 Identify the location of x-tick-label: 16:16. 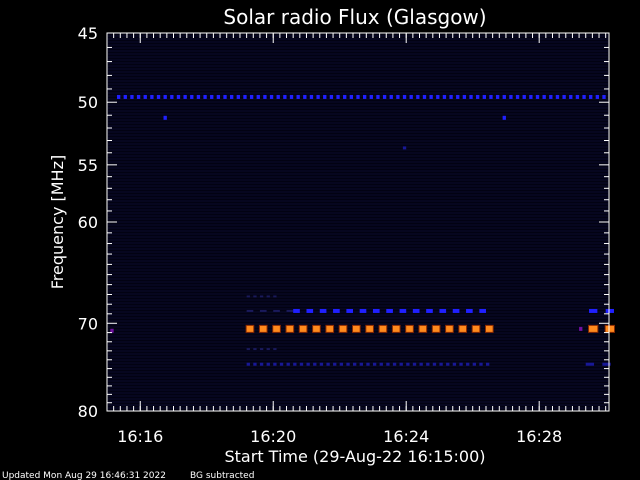
(140, 436).